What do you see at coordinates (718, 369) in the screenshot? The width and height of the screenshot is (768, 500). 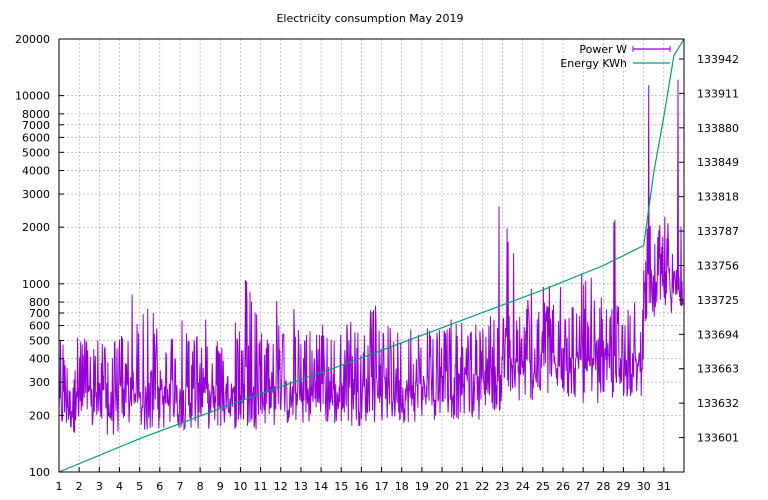 I see `y-right-tick-label: 133663` at bounding box center [718, 369].